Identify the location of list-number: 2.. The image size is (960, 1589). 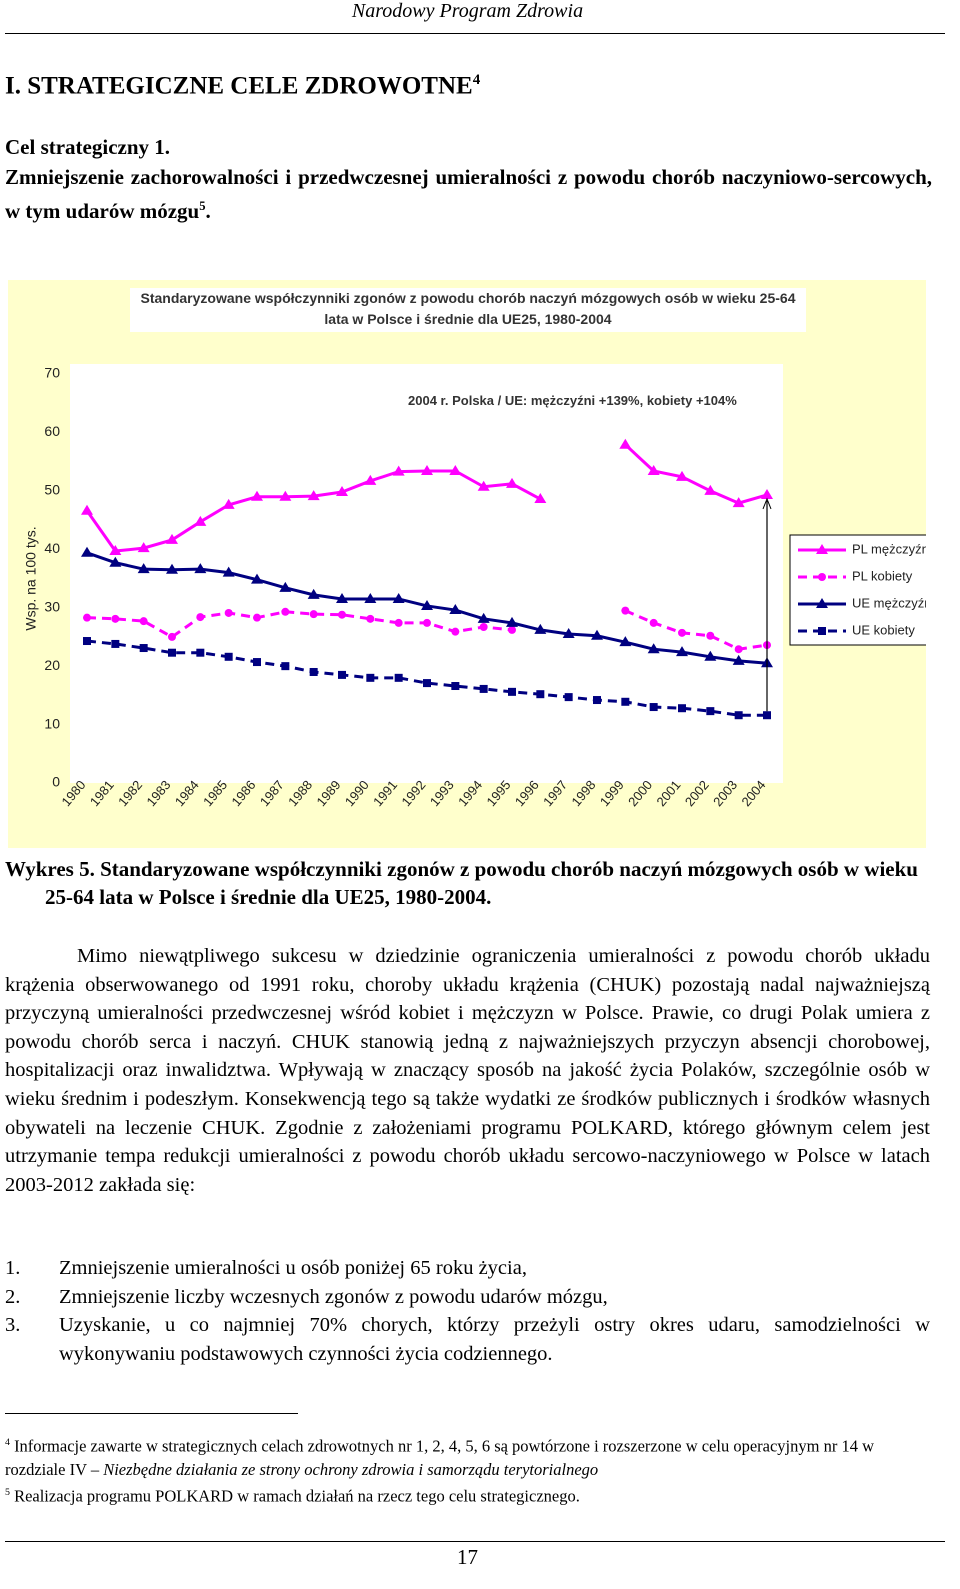
(13, 1296).